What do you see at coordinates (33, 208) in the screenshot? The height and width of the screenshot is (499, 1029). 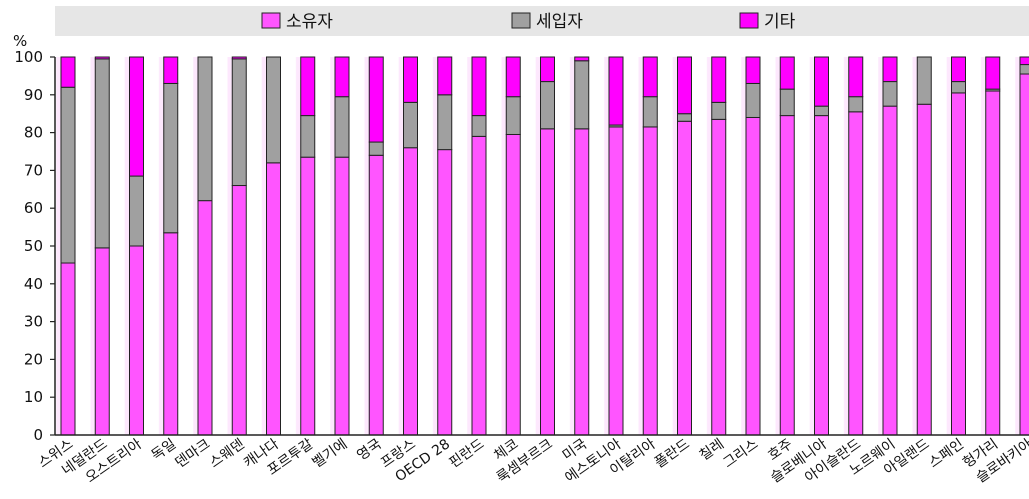 I see `y-tick-label: 60` at bounding box center [33, 208].